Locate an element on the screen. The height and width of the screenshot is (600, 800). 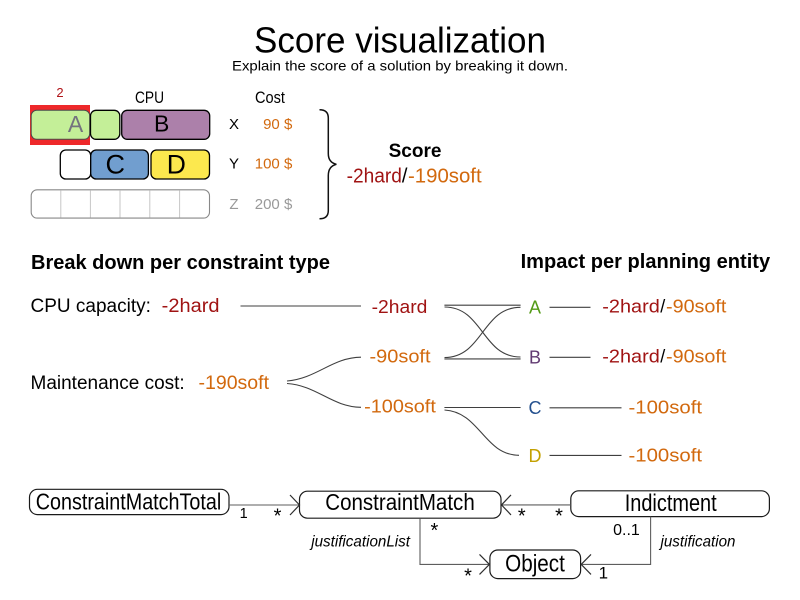
svg-text: X is located at coordinates (234, 124).